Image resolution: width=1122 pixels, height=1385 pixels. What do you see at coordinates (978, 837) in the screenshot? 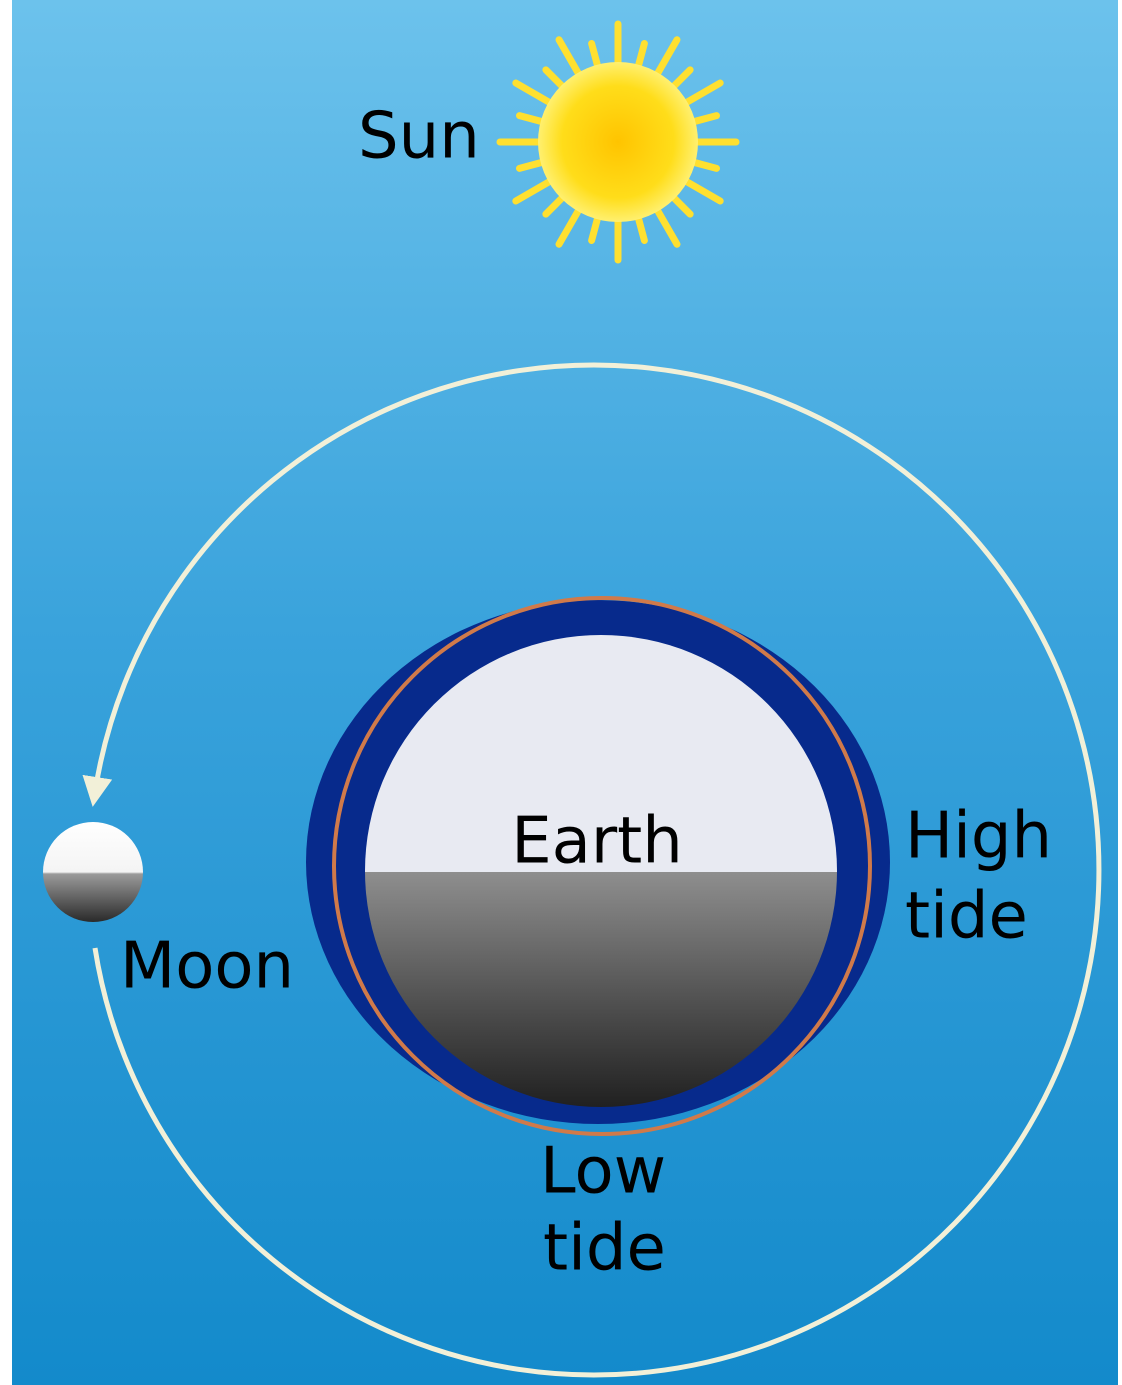
I see `high-tide-label: High` at bounding box center [978, 837].